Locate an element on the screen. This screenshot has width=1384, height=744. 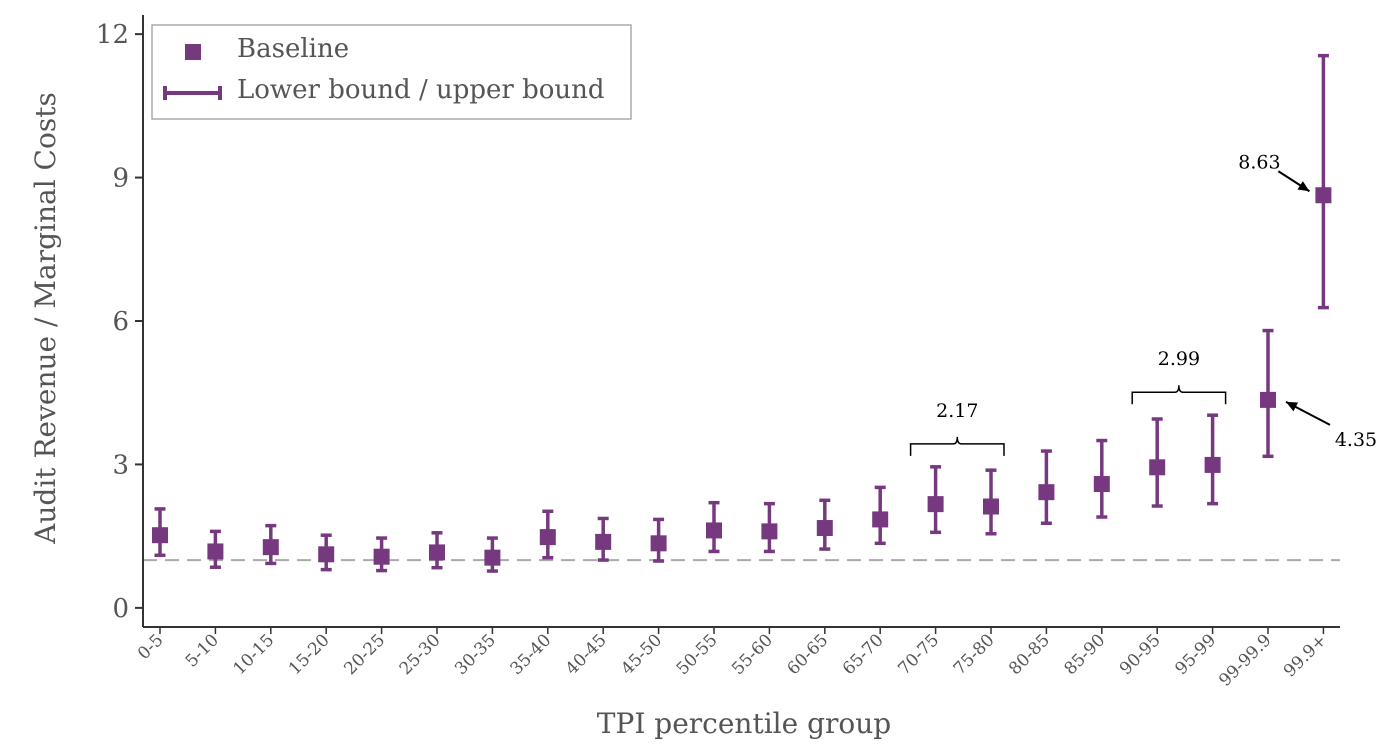
x-tick-label: 25-30 is located at coordinates (420, 654).